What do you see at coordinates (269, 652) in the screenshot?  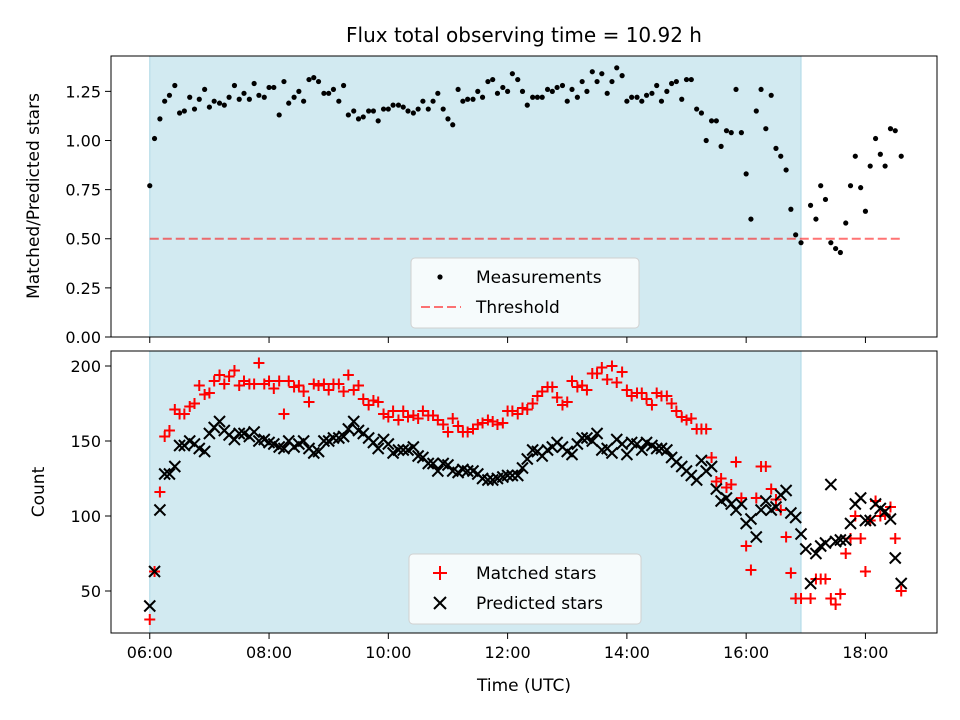 I see `bottom-x-tick-label: 08:00` at bounding box center [269, 652].